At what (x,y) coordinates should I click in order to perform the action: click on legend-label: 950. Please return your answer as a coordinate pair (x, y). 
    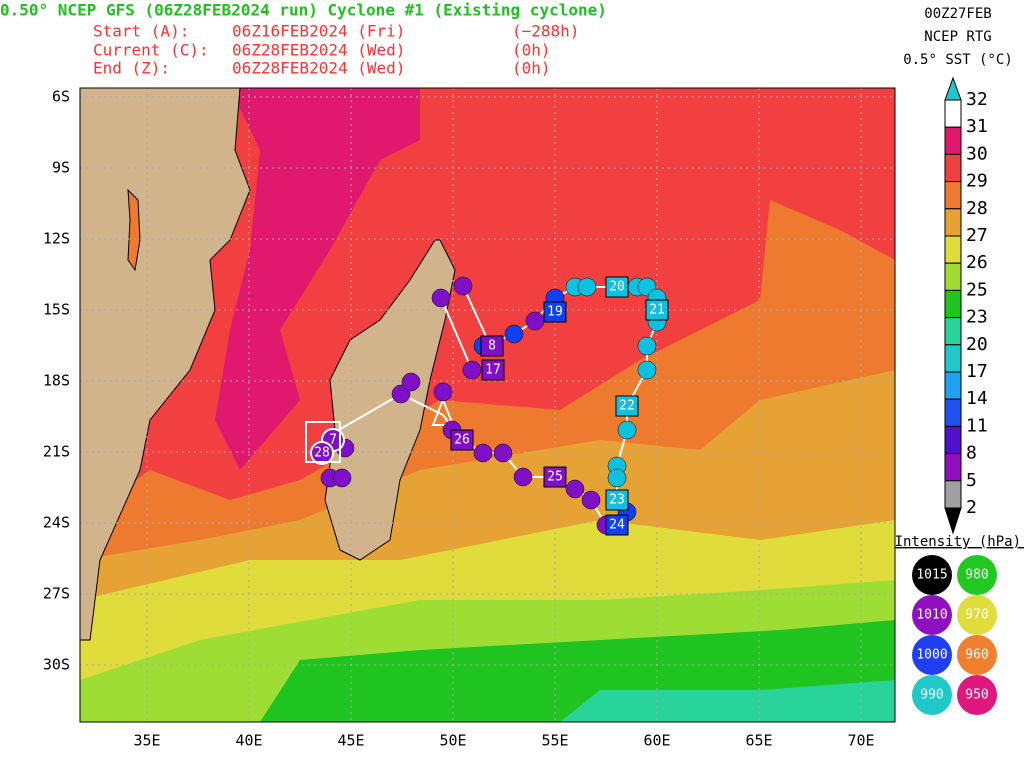
    Looking at the image, I should click on (976, 695).